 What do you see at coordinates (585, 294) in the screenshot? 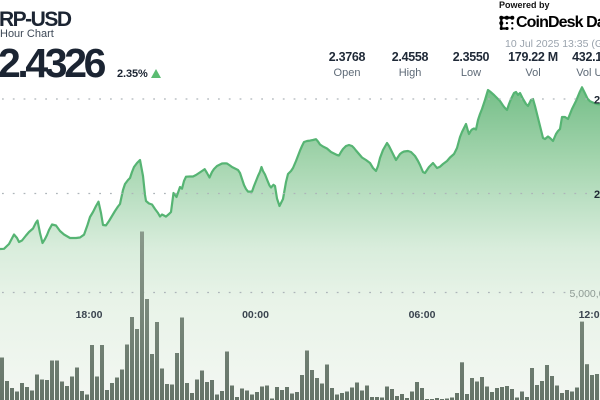
I see `svg-text: 5,000,000` at bounding box center [585, 294].